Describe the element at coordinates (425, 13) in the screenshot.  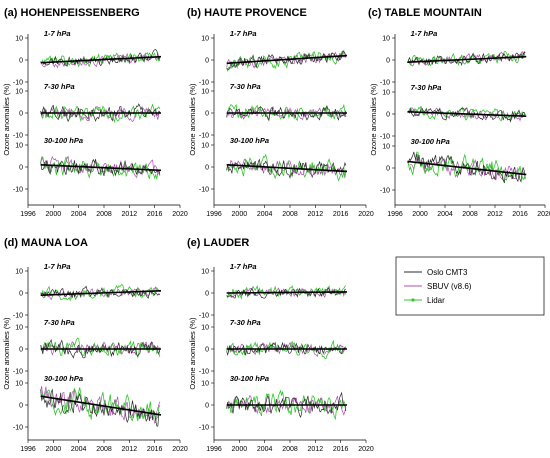
I see `panel-title: (c) TABLE MOUNTAIN` at that location.